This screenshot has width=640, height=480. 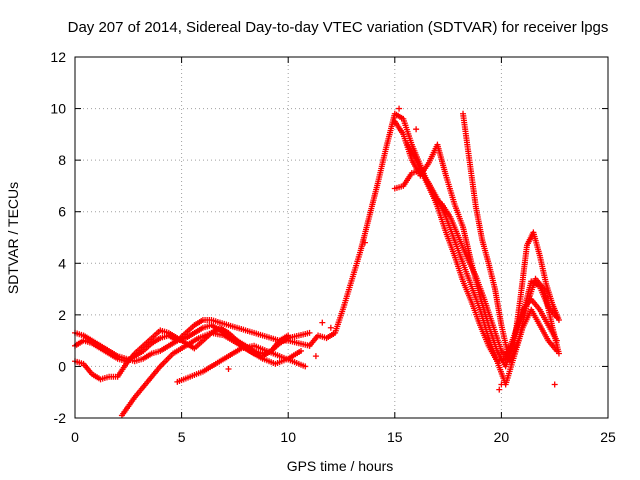 I want to click on y-tick-label: 2, so click(x=62, y=315).